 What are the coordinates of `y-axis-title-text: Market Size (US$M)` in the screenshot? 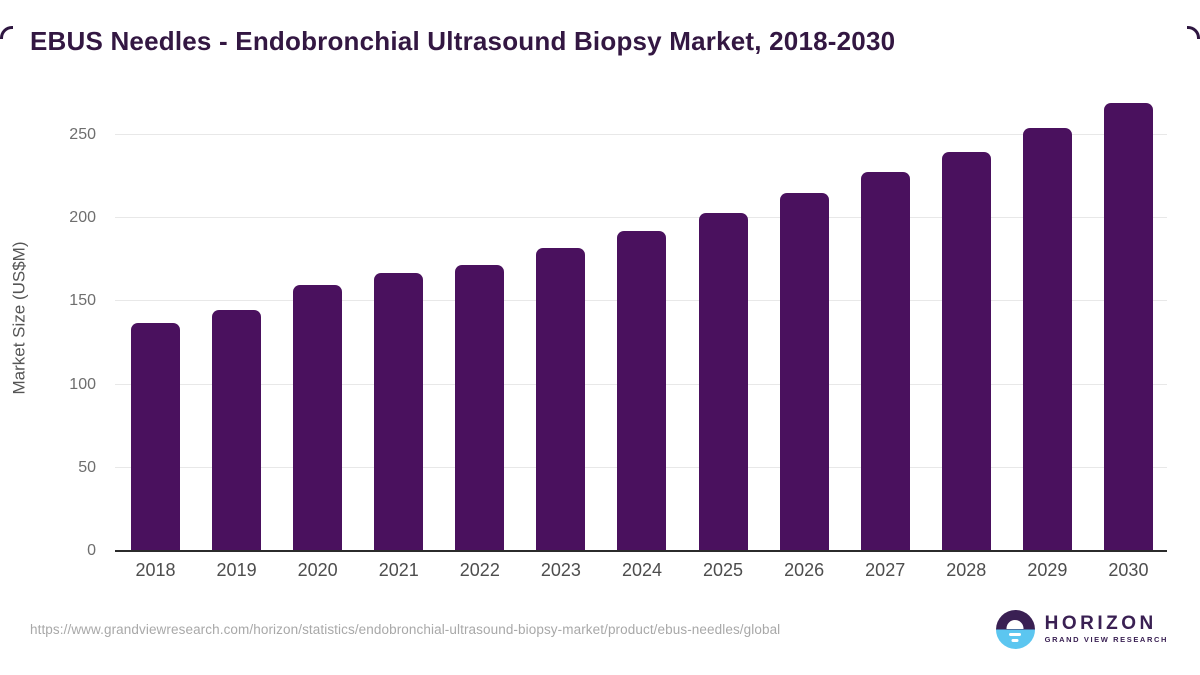 It's located at (19, 318).